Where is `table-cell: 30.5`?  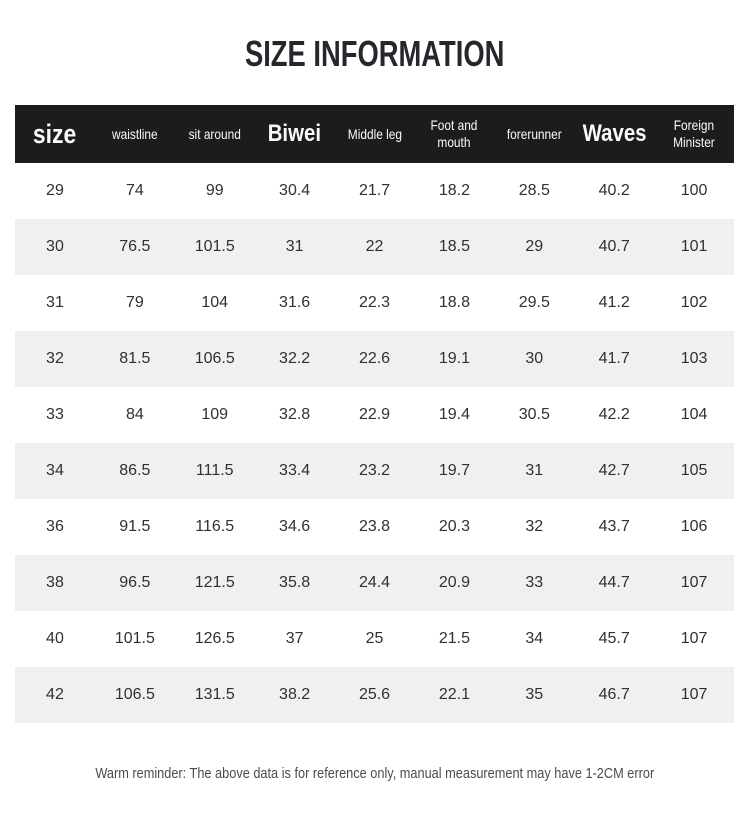 table-cell: 30.5 is located at coordinates (534, 414).